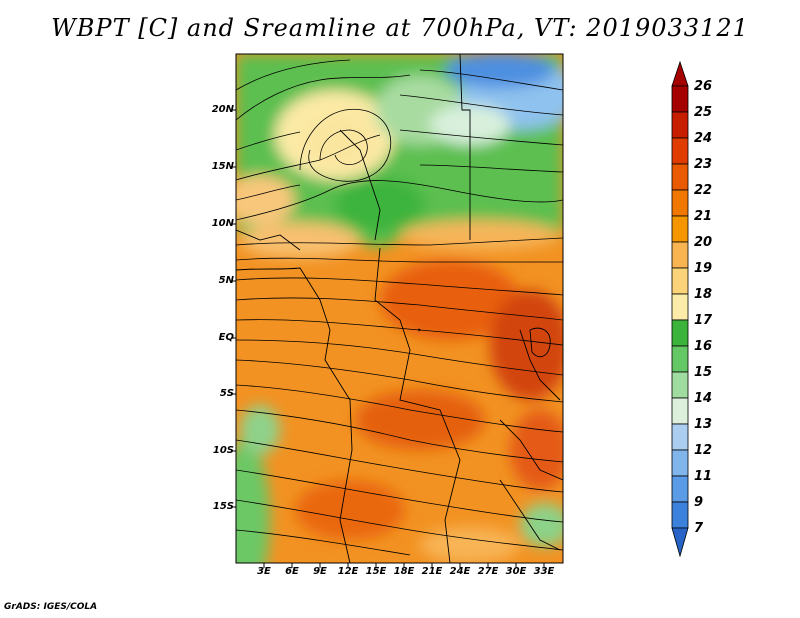 This screenshot has width=800, height=618. Describe the element at coordinates (703, 112) in the screenshot. I see `colorbar-label-25: 25` at that location.